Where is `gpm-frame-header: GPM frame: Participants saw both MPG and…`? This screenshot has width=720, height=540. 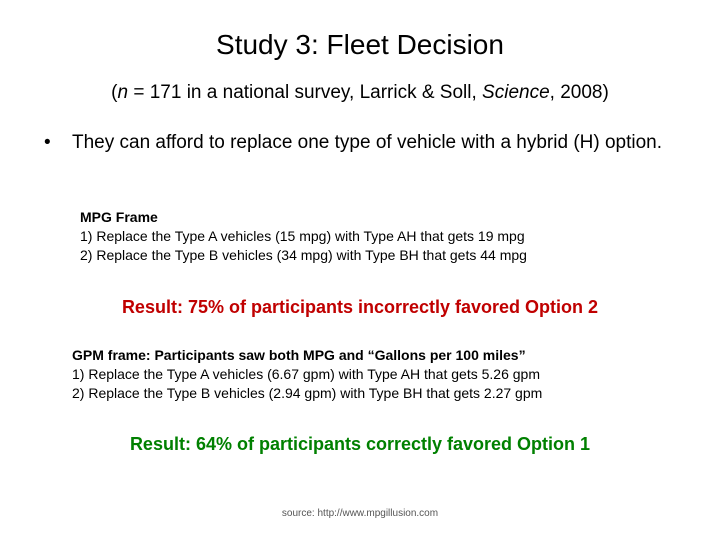
gpm-frame-header: GPM frame: Participants saw both MPG and… is located at coordinates (299, 355).